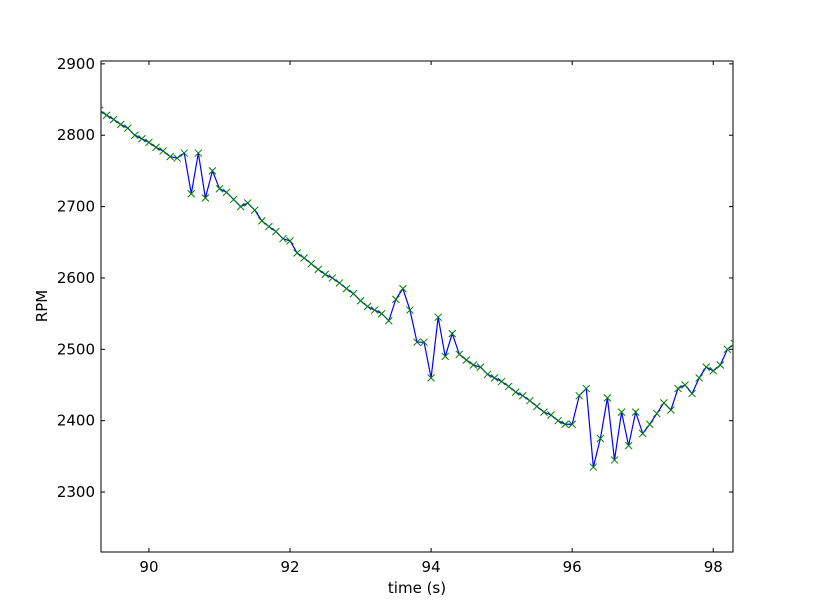  What do you see at coordinates (76, 207) in the screenshot?
I see `y-tick-label: 2700` at bounding box center [76, 207].